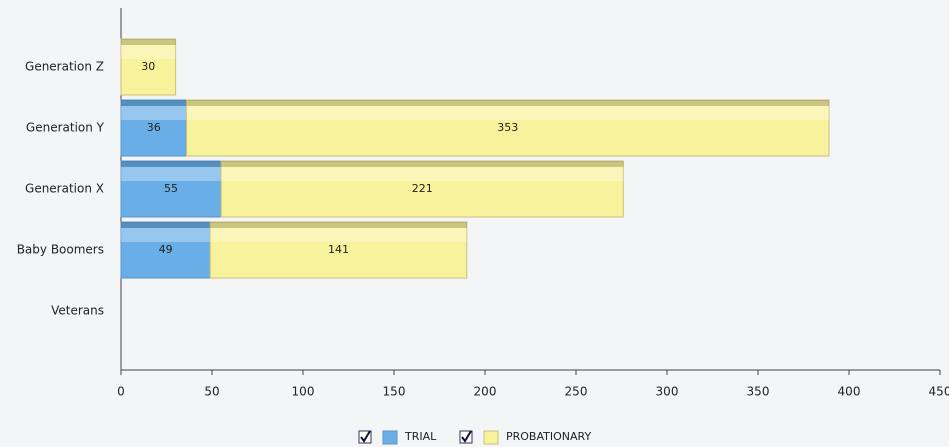 The height and width of the screenshot is (447, 949). I want to click on y-tick-label: Generation Y, so click(65, 128).